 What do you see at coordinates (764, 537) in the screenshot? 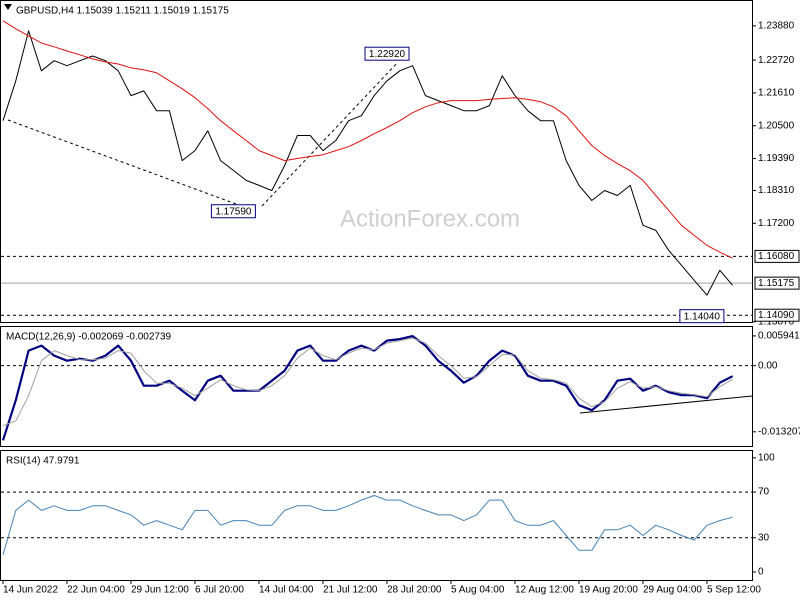
I see `y-tick-label: 30` at bounding box center [764, 537].